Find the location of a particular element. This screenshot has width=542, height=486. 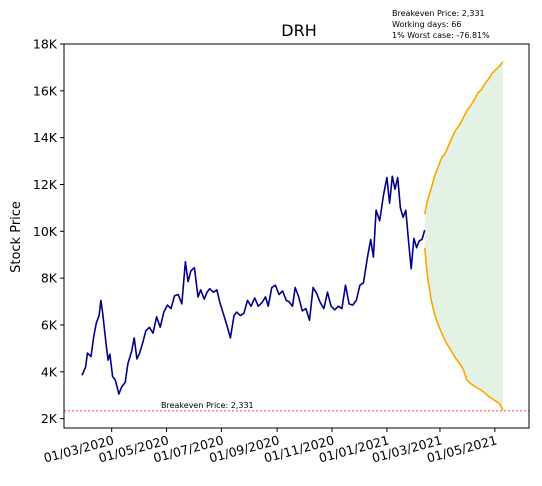

info-line: 1% Worst case: -76.81% is located at coordinates (441, 35).